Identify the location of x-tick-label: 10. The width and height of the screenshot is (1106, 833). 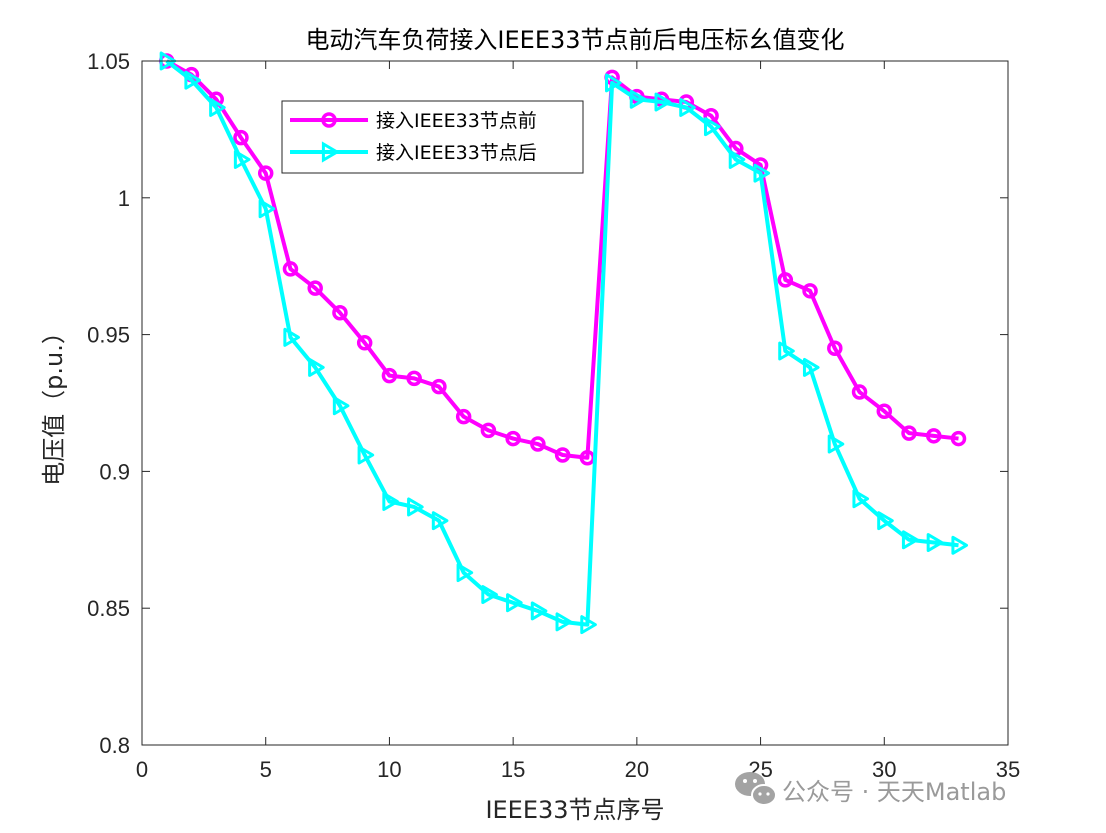
(389, 769).